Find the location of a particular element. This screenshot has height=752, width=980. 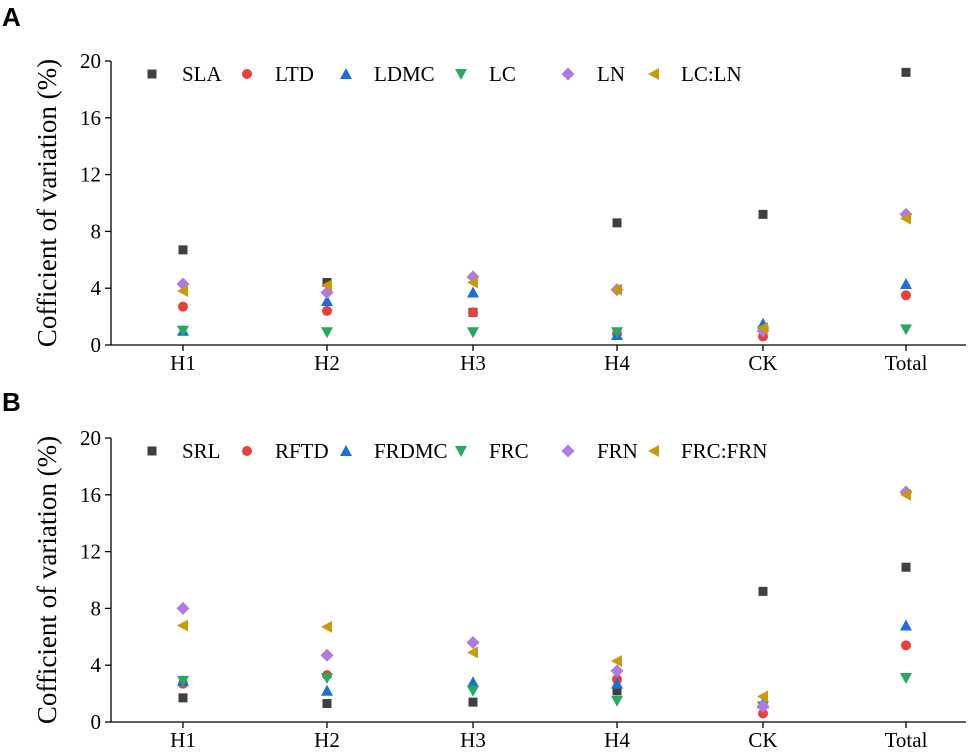

panel-label: A is located at coordinates (11, 17).